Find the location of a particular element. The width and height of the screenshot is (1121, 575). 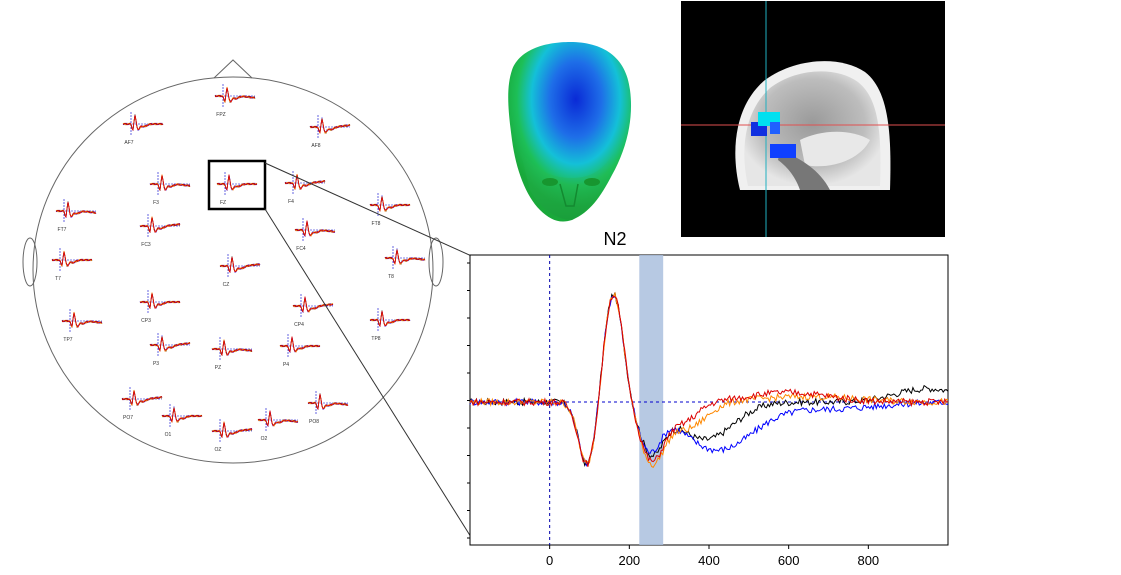

electrode-f3: F3 is located at coordinates (170, 189).